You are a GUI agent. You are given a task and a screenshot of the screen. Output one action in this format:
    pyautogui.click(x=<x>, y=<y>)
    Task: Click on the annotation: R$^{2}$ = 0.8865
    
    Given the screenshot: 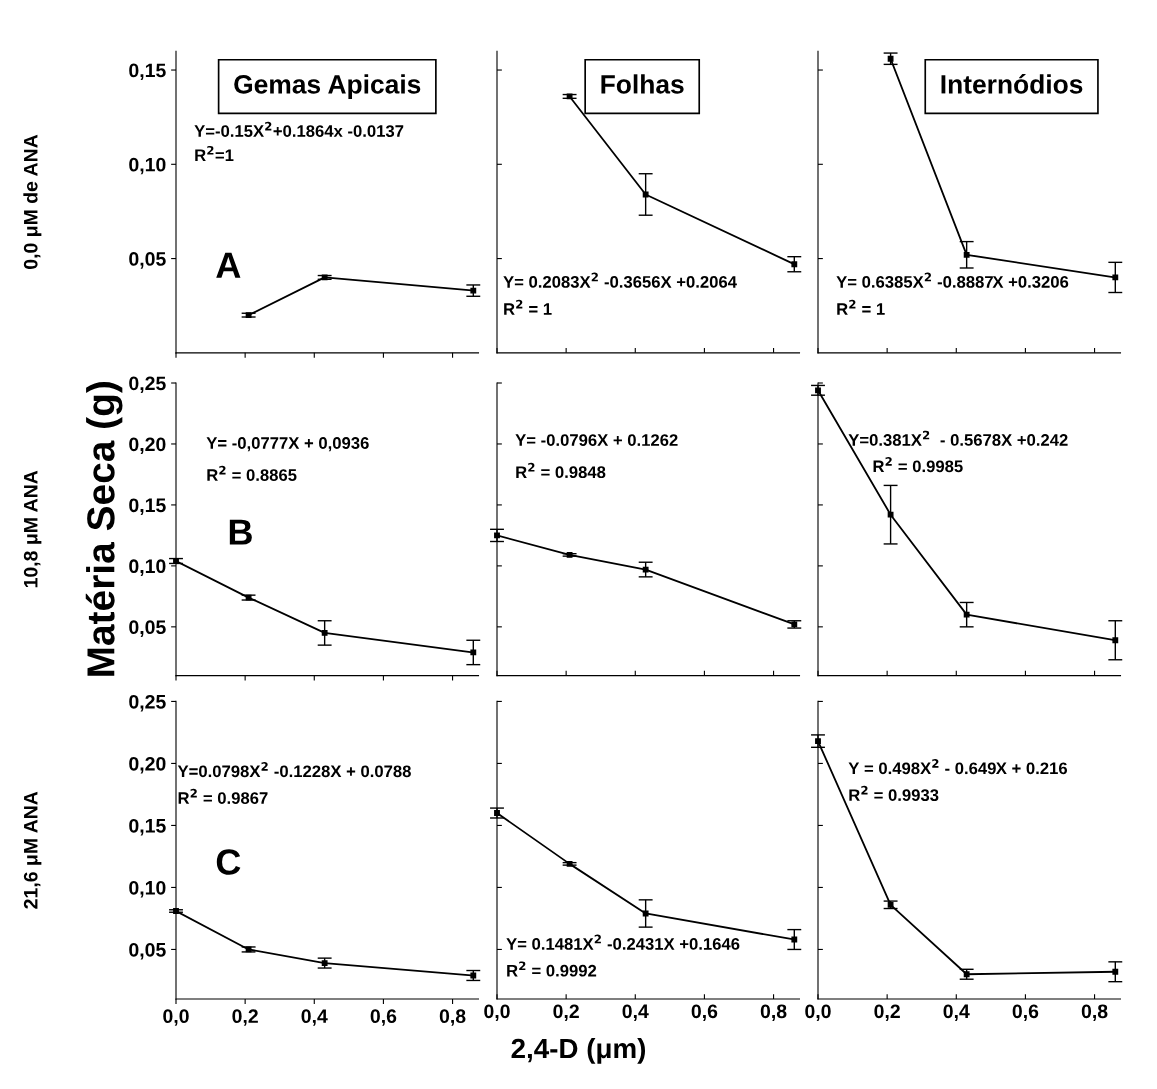 What is the action you would take?
    pyautogui.click(x=252, y=473)
    